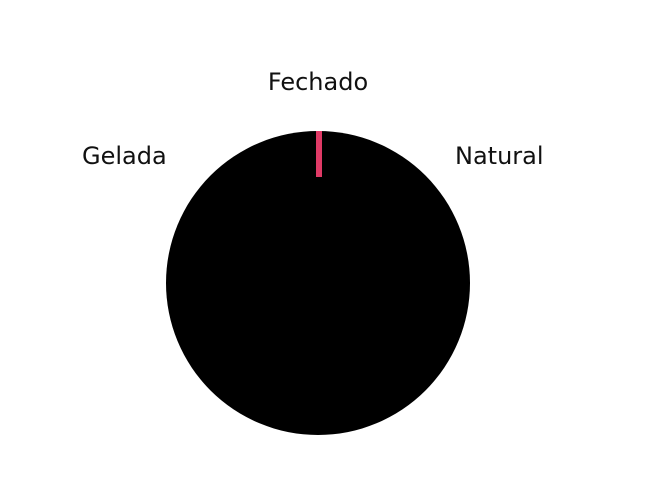  I want to click on option-label-natural: Natural, so click(499, 156).